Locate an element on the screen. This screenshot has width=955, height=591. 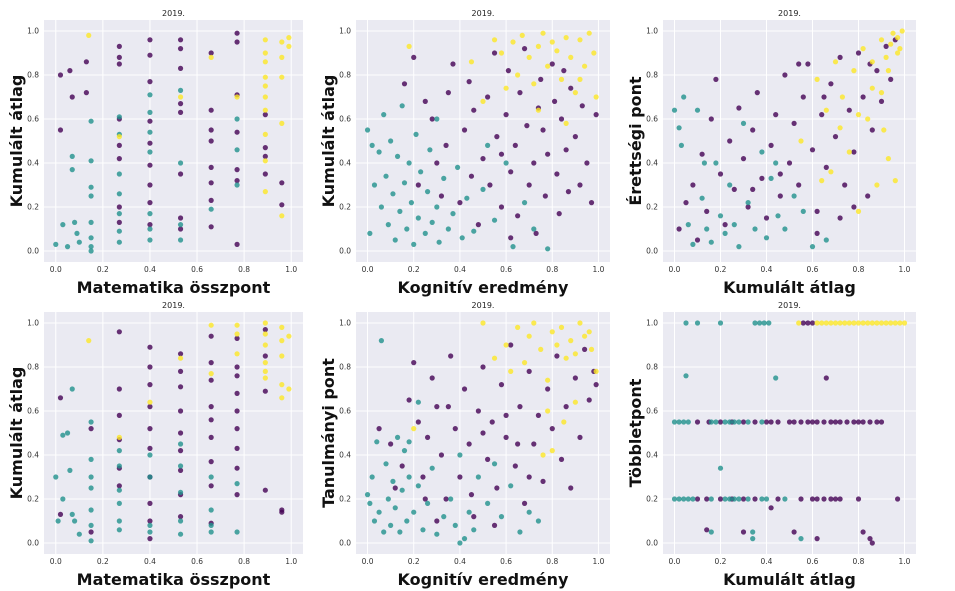
x-tick-label: 0.8 is located at coordinates (244, 561).